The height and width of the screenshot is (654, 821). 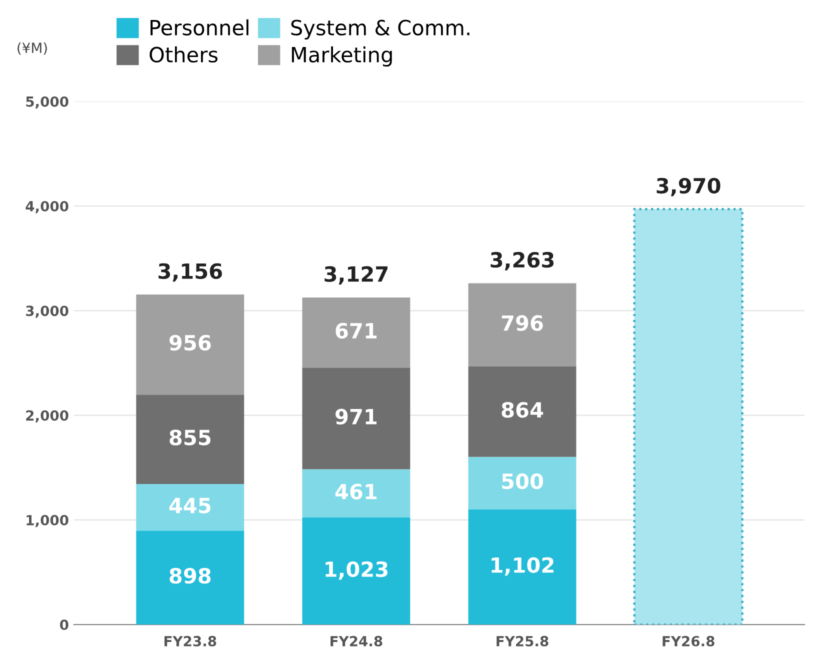 I want to click on data-label: 898, so click(x=190, y=576).